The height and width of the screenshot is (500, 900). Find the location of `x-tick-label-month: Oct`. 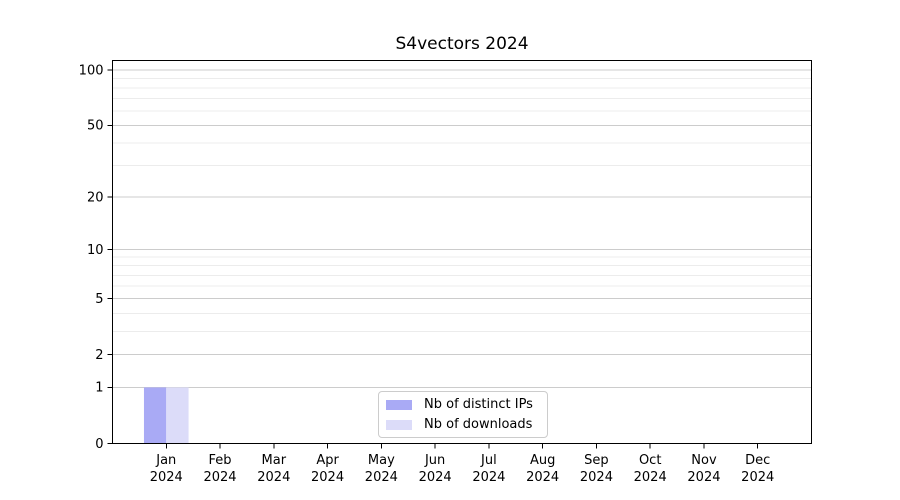

x-tick-label-month: Oct is located at coordinates (650, 460).